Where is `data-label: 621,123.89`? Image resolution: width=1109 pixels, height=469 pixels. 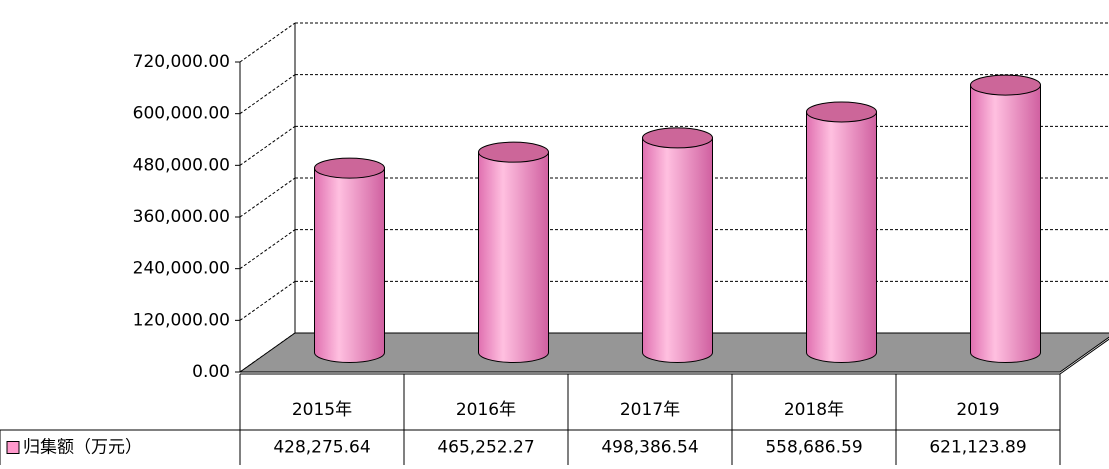
data-label: 621,123.89 is located at coordinates (977, 448).